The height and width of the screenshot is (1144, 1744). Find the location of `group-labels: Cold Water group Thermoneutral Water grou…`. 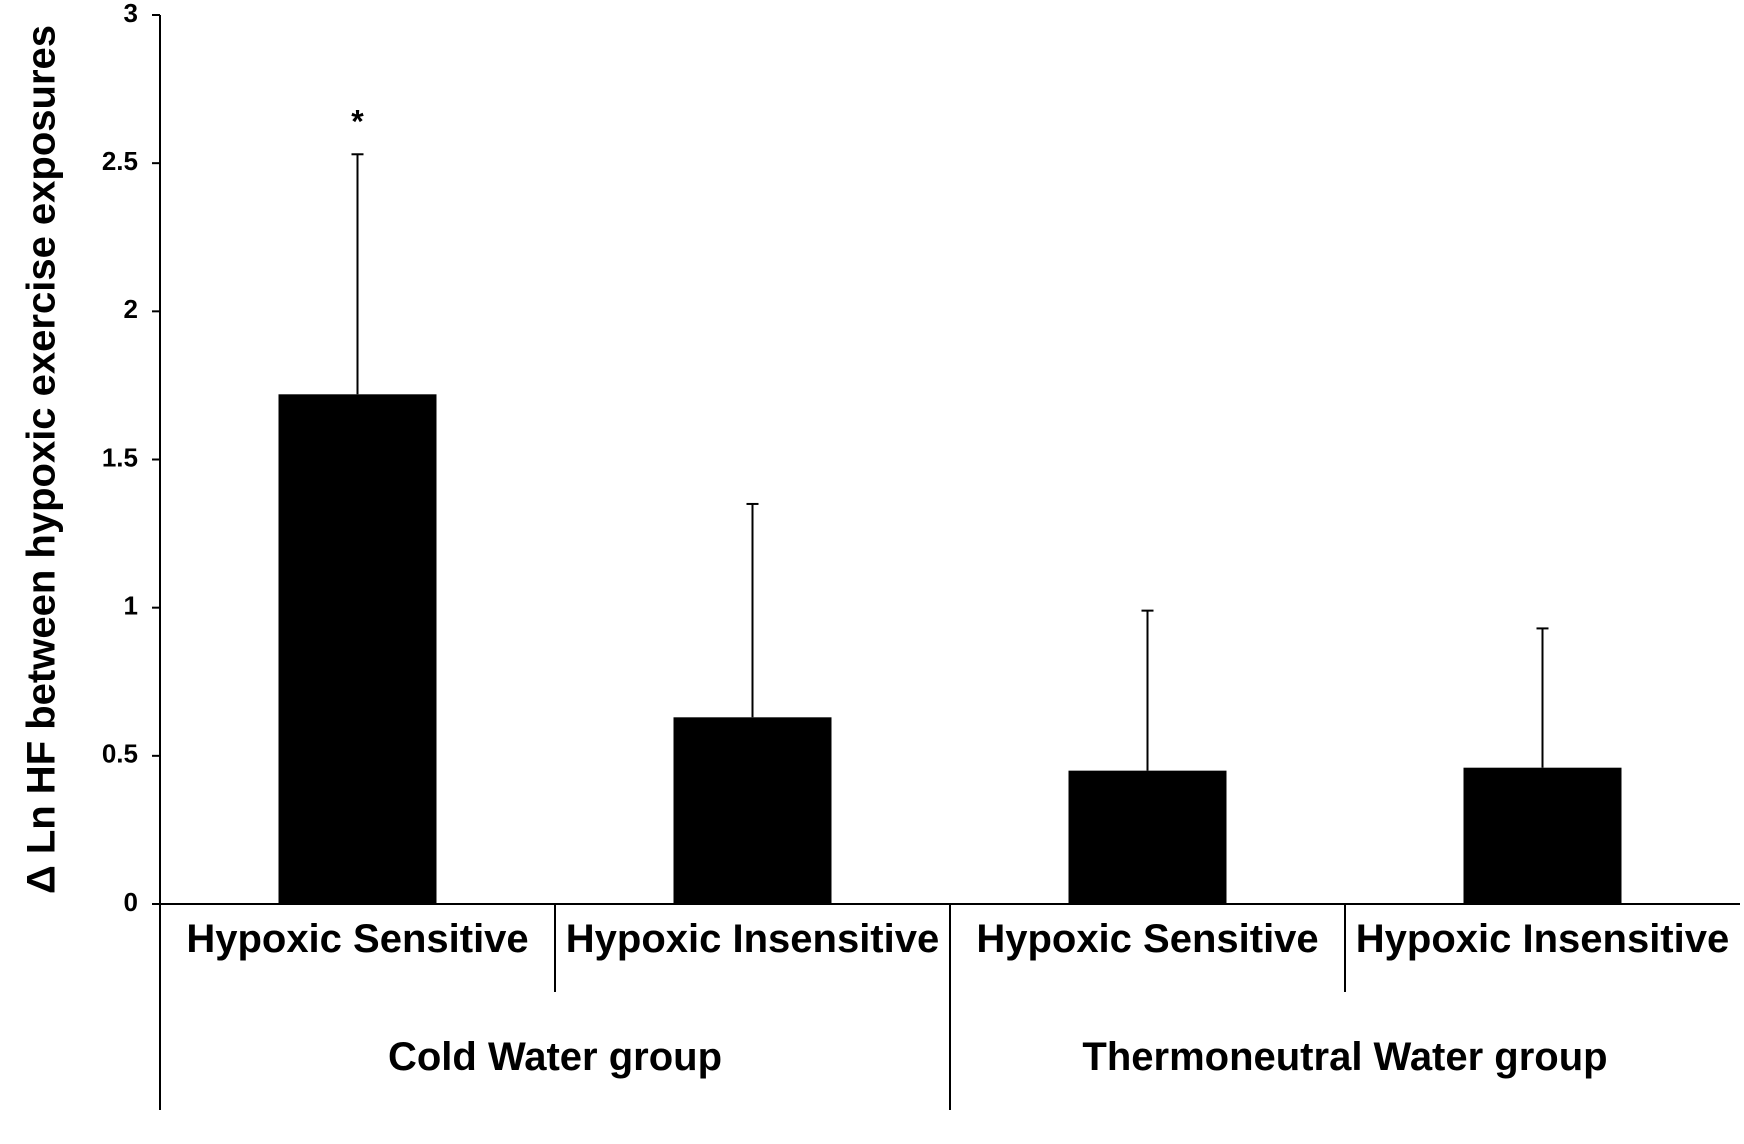

group-labels: Cold Water group Thermoneutral Water grou… is located at coordinates (998, 1057).